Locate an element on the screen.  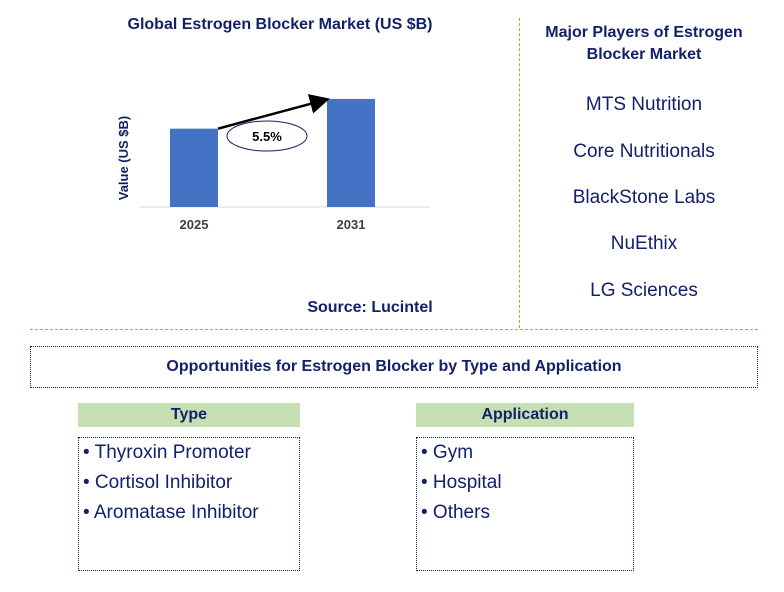
application-header-text: Application is located at coordinates (525, 414).